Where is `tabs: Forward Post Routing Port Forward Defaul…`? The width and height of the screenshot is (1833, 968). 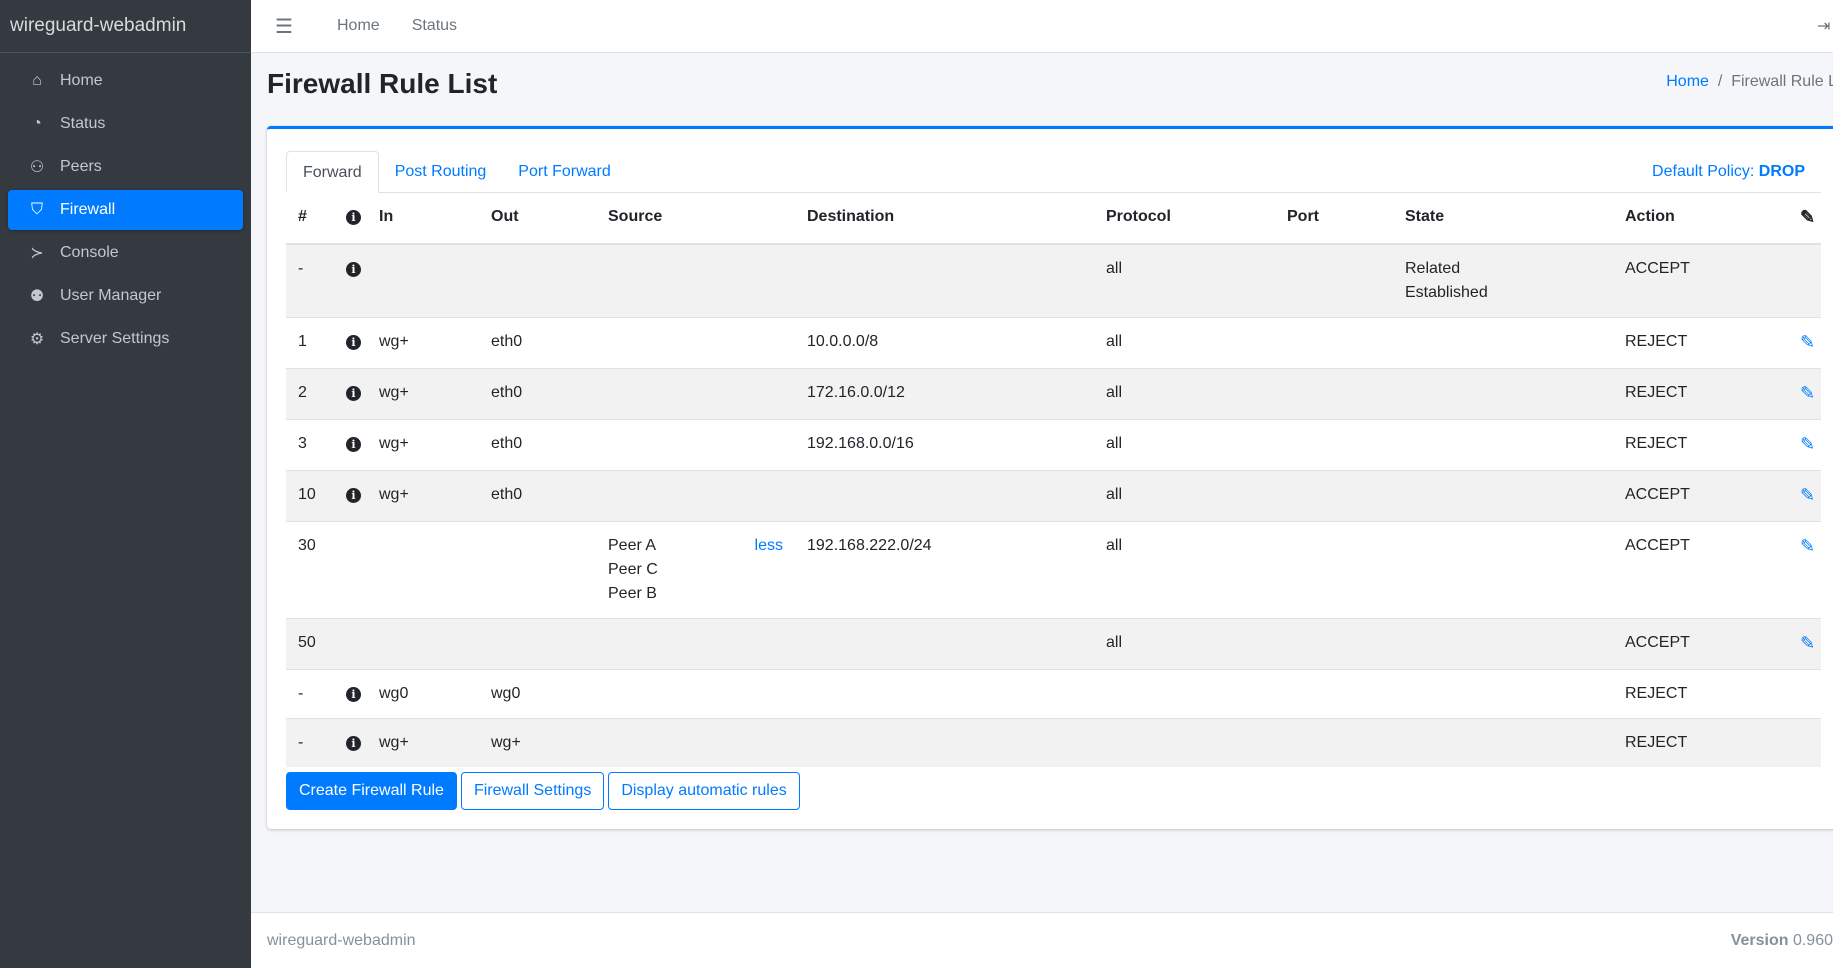 tabs: Forward Post Routing Port Forward Defaul… is located at coordinates (1053, 172).